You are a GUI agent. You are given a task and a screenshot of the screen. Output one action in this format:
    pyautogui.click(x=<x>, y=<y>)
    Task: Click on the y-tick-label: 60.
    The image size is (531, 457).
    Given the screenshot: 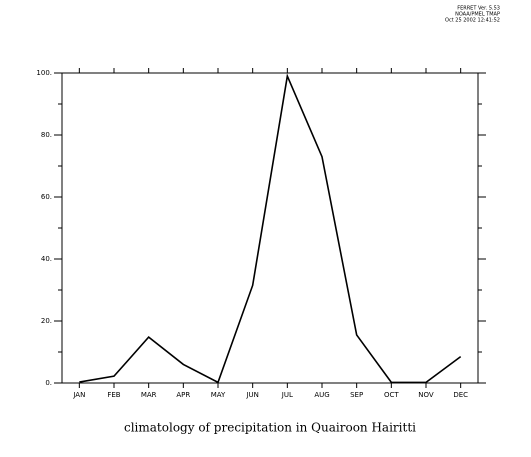 What is the action you would take?
    pyautogui.click(x=46, y=197)
    